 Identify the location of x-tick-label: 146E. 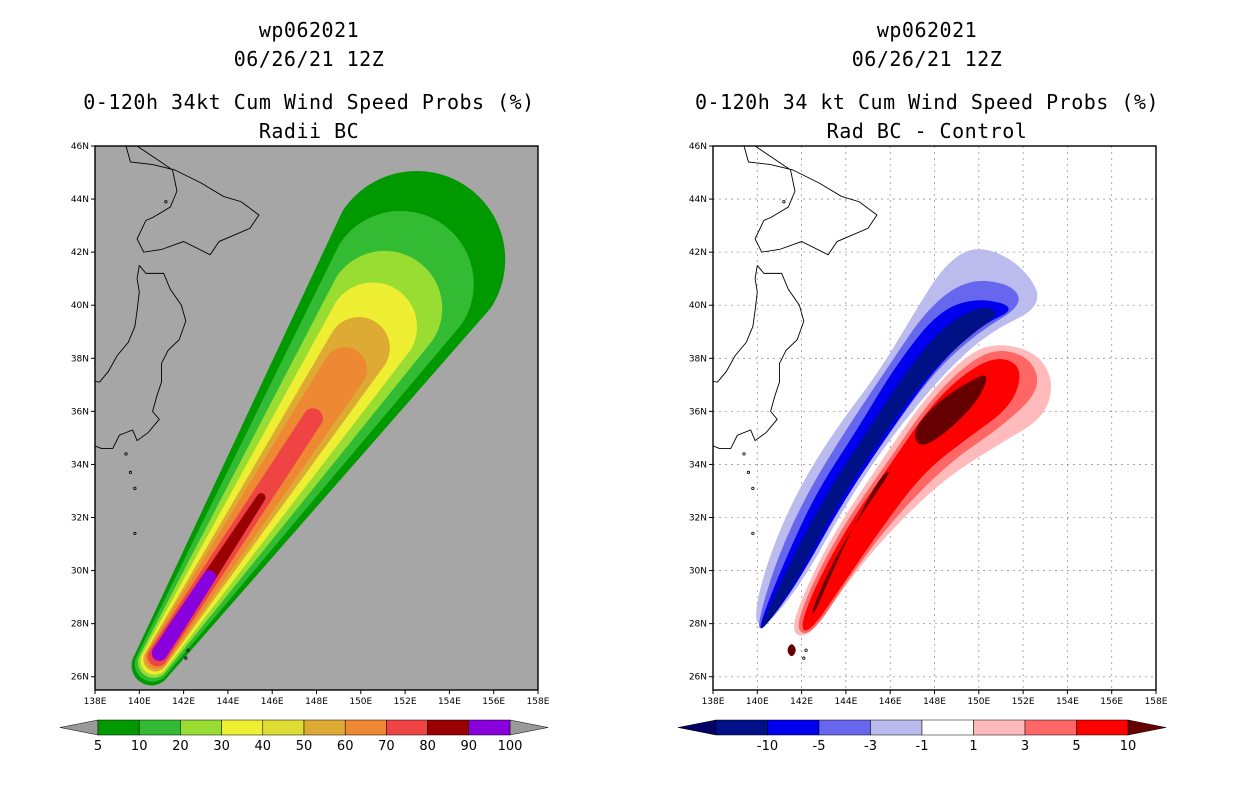
(890, 702).